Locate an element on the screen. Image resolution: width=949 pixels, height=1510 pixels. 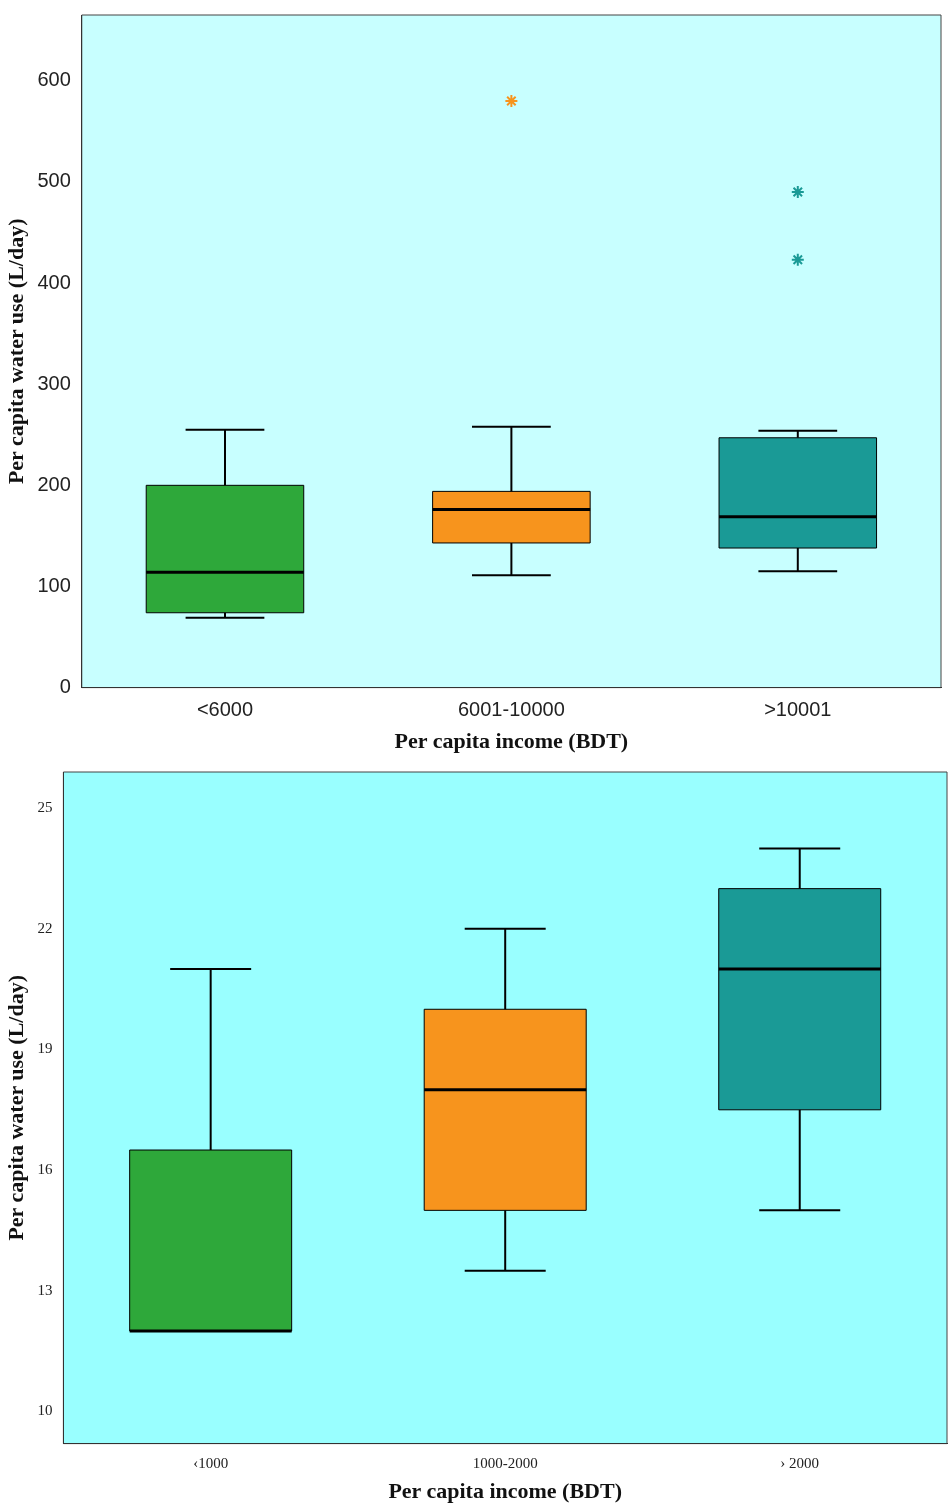
y-tick-label: 22 is located at coordinates (45, 927).